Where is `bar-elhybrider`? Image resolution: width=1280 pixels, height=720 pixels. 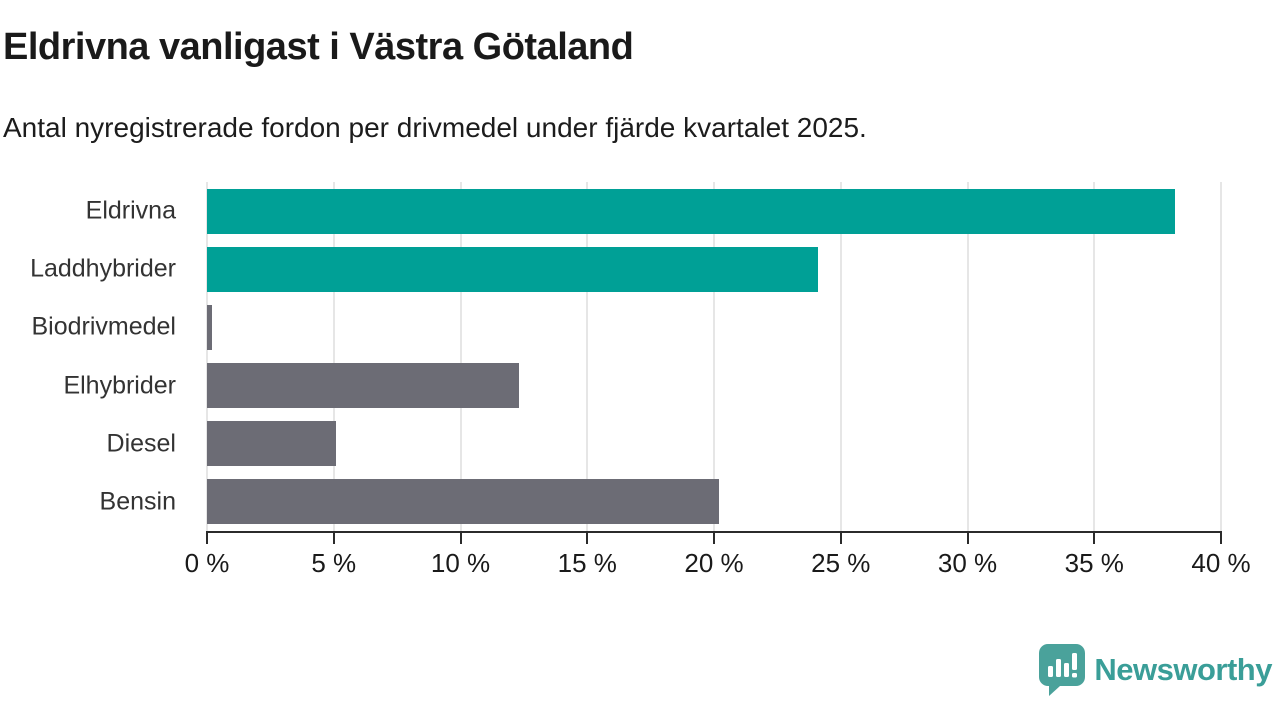
bar-elhybrider is located at coordinates (363, 386).